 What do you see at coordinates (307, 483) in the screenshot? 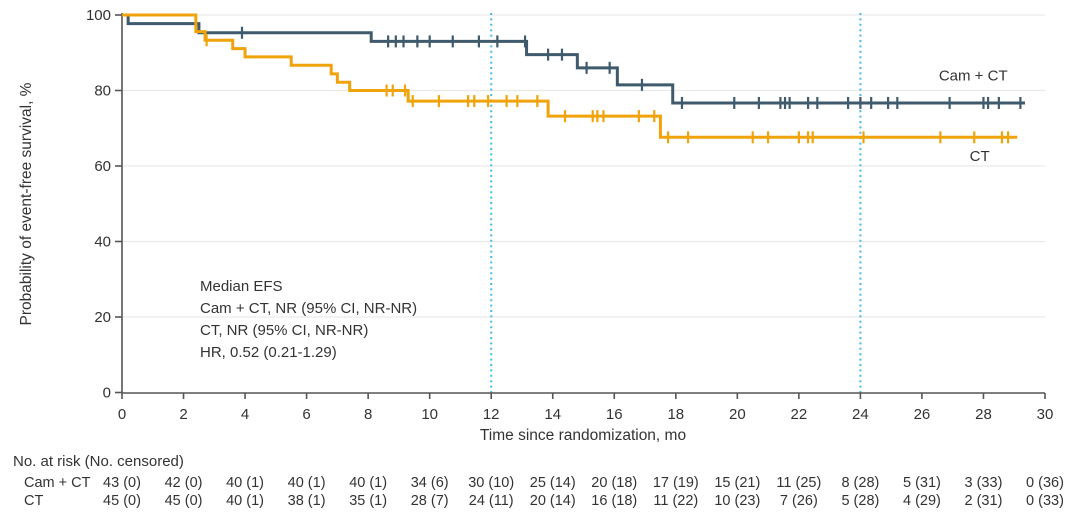
I see `risk-cell-cam-ct-6mo: 40 (1)` at bounding box center [307, 483].